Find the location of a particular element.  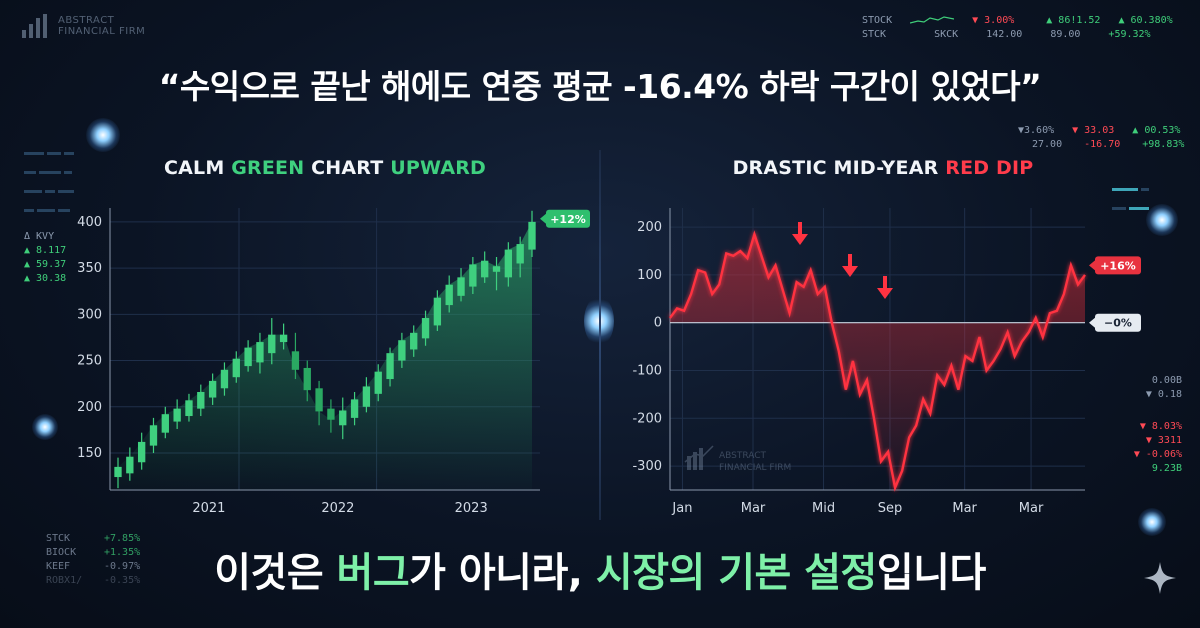

y-tick-label: 250 is located at coordinates (89, 361).